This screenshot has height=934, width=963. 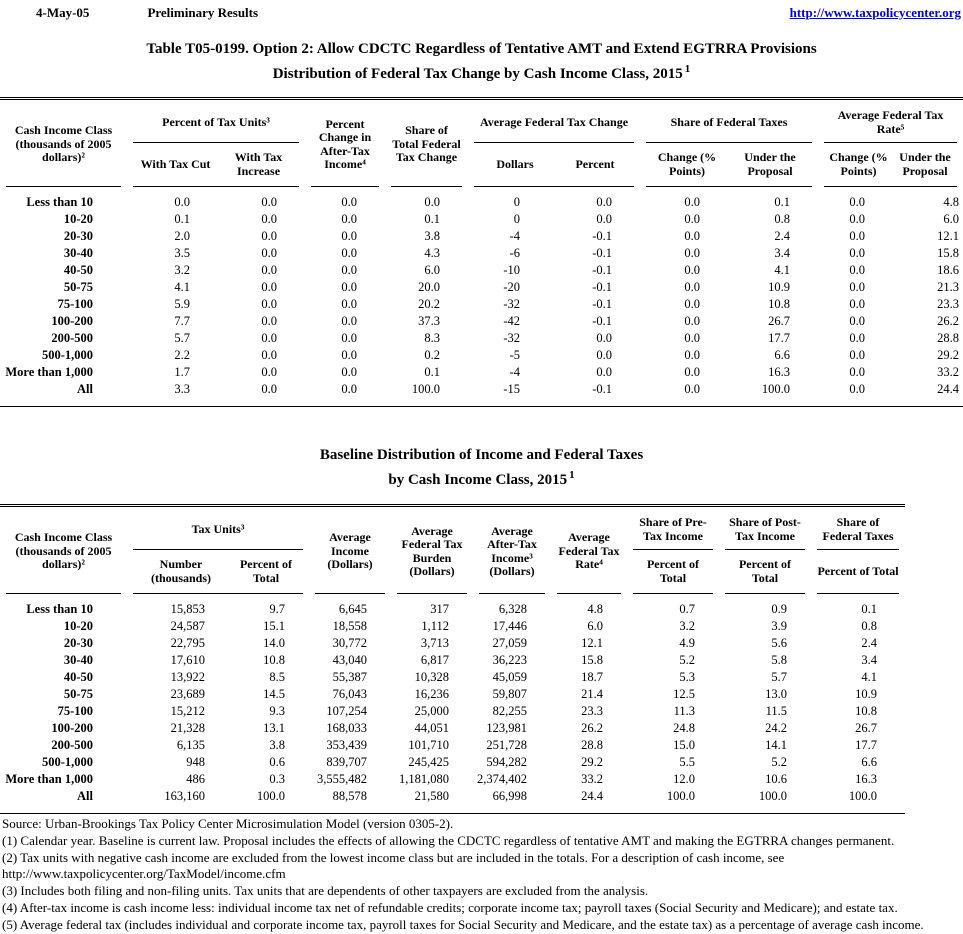 I want to click on value-cell: 13.1, so click(x=274, y=728).